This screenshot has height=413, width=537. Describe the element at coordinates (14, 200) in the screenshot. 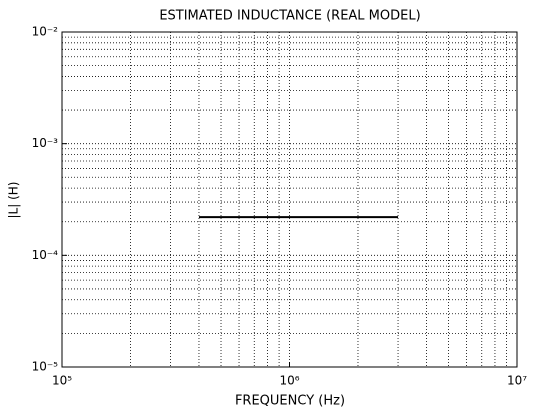

I see `y-axis-label: |L| (H)` at that location.